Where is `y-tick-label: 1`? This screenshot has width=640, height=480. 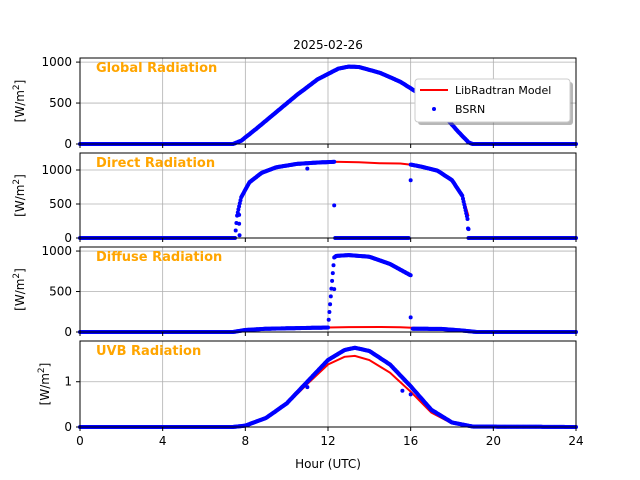 y-tick-label: 1 is located at coordinates (68, 382).